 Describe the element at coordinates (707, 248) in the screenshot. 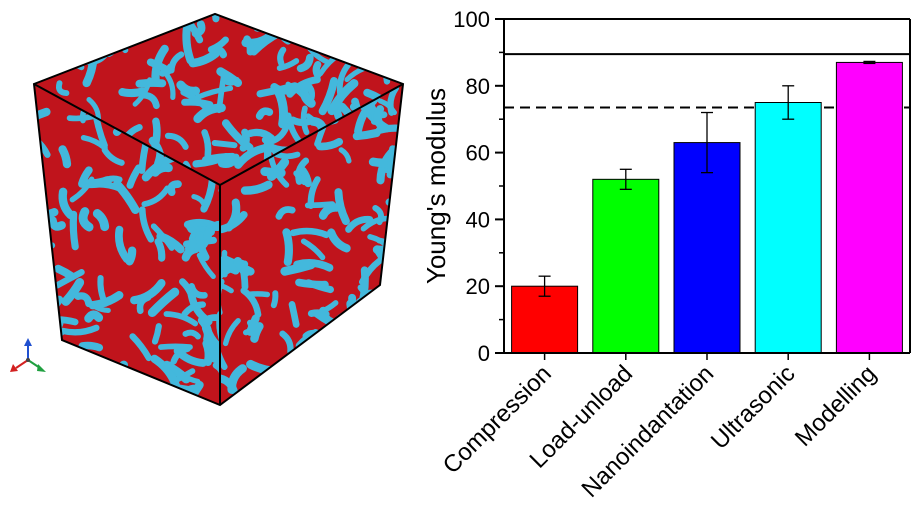

I see `bar-nanoindantation` at that location.